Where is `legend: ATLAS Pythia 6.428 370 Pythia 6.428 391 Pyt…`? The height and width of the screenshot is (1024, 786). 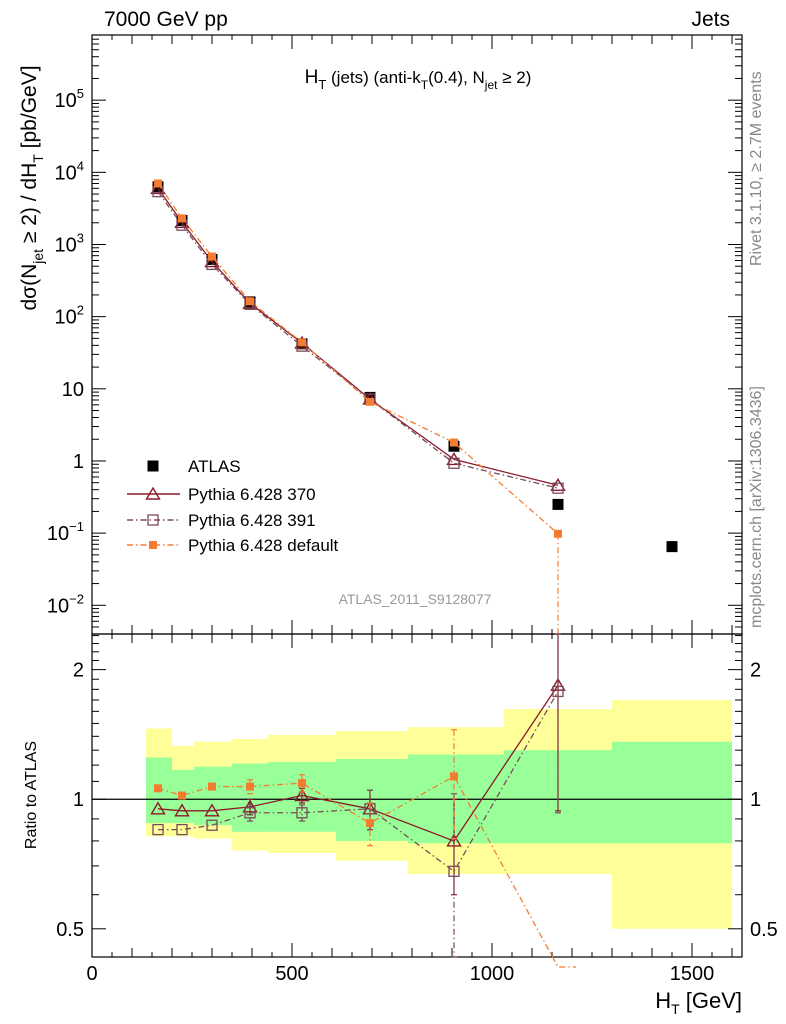 legend: ATLAS Pythia 6.428 370 Pythia 6.428 391 Pyt… is located at coordinates (233, 506).